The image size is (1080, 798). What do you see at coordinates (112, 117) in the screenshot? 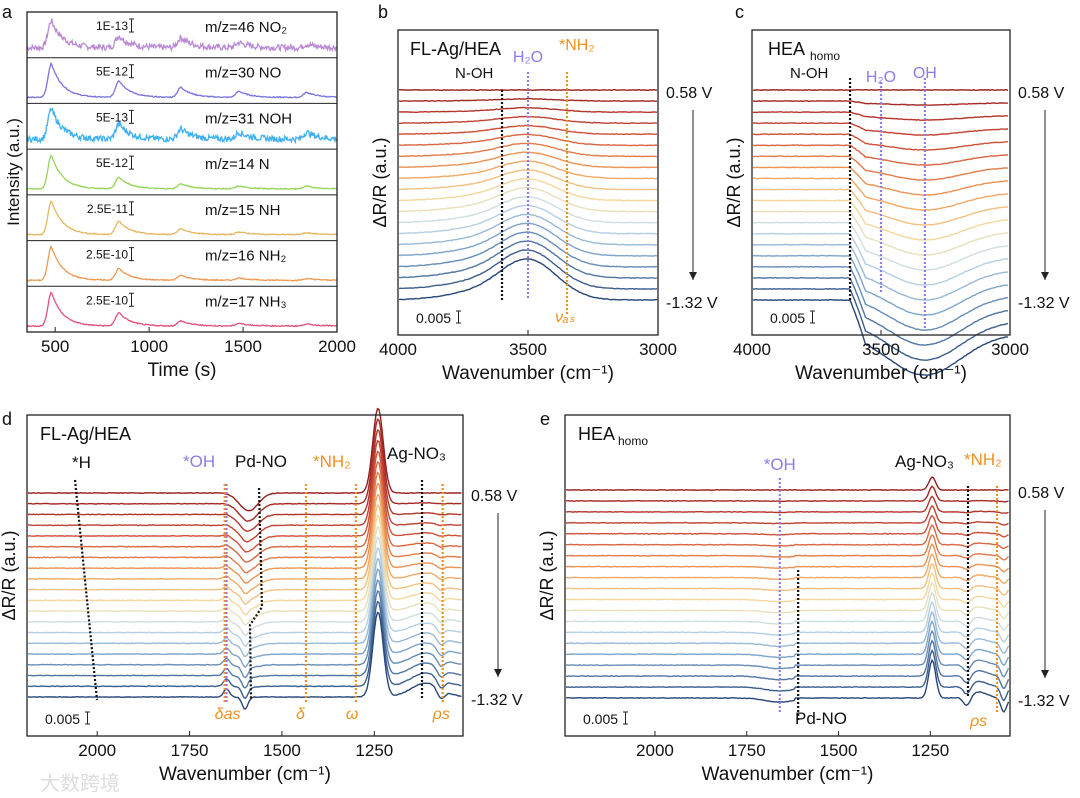
I see `scale-label: 5E-13` at bounding box center [112, 117].